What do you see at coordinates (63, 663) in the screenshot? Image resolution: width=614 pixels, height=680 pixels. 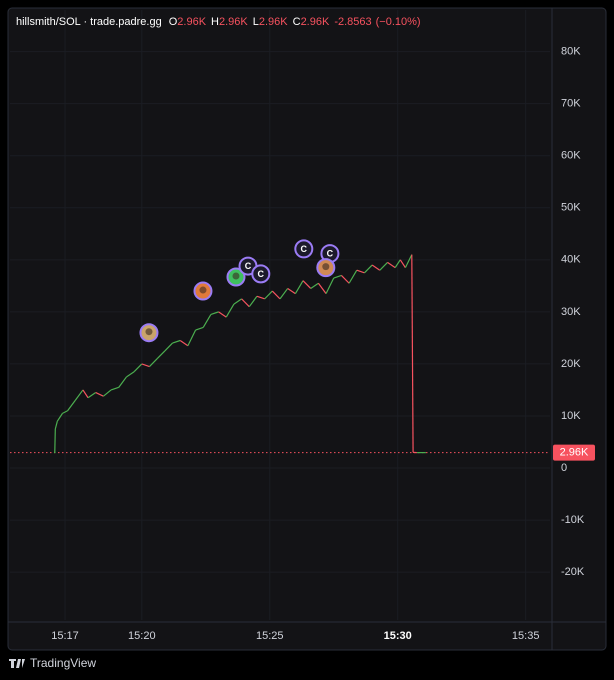 I see `footer: TradingView` at bounding box center [63, 663].